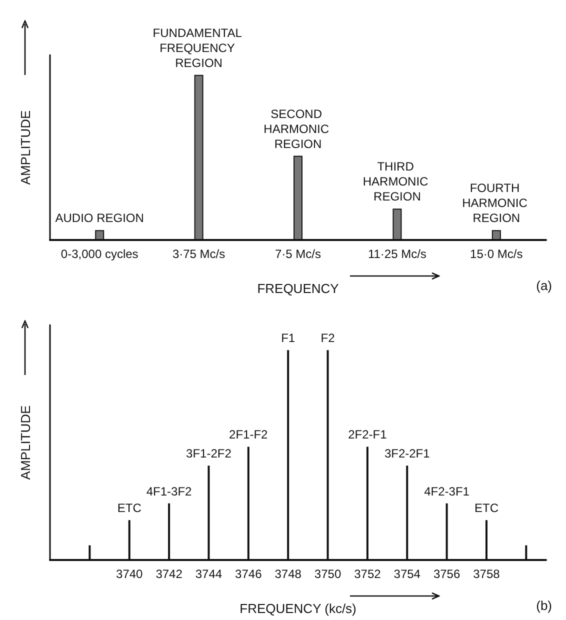 This screenshot has height=620, width=566. What do you see at coordinates (298, 288) in the screenshot?
I see `x-axis-title: FREQUENCY` at bounding box center [298, 288].